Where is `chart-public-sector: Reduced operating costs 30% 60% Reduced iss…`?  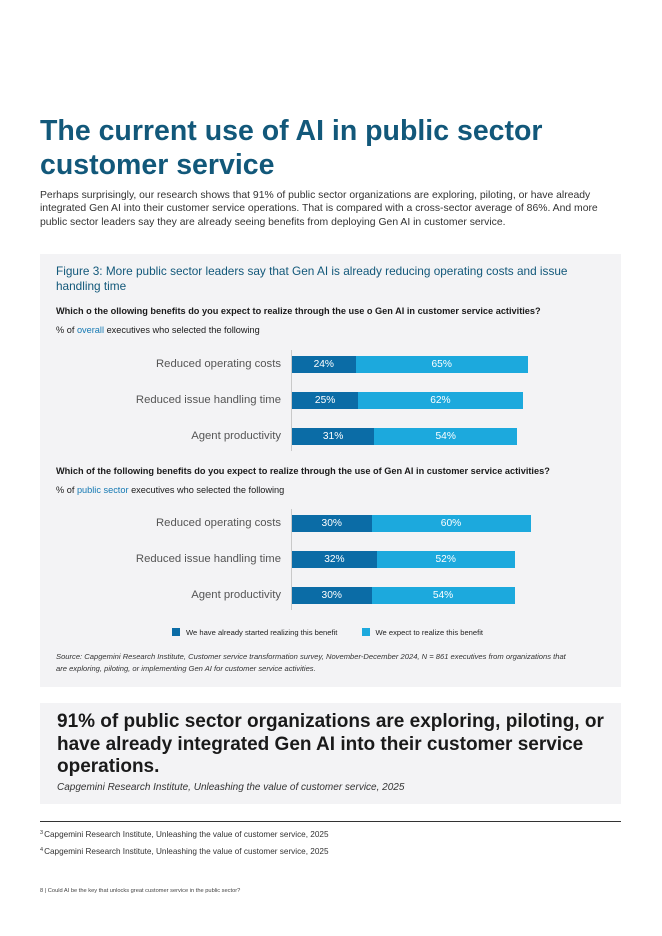
chart-public-sector: Reduced operating costs 30% 60% Reduced iss… is located at coordinates (330, 561).